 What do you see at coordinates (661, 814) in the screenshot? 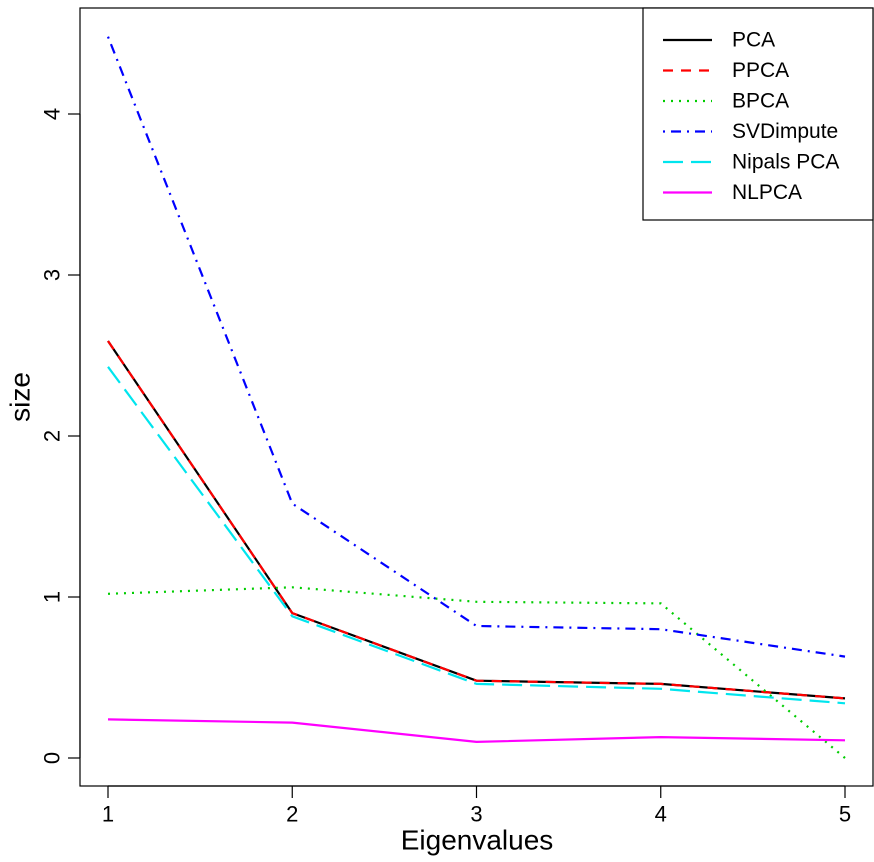
I see `x-tick-label: 4` at bounding box center [661, 814].